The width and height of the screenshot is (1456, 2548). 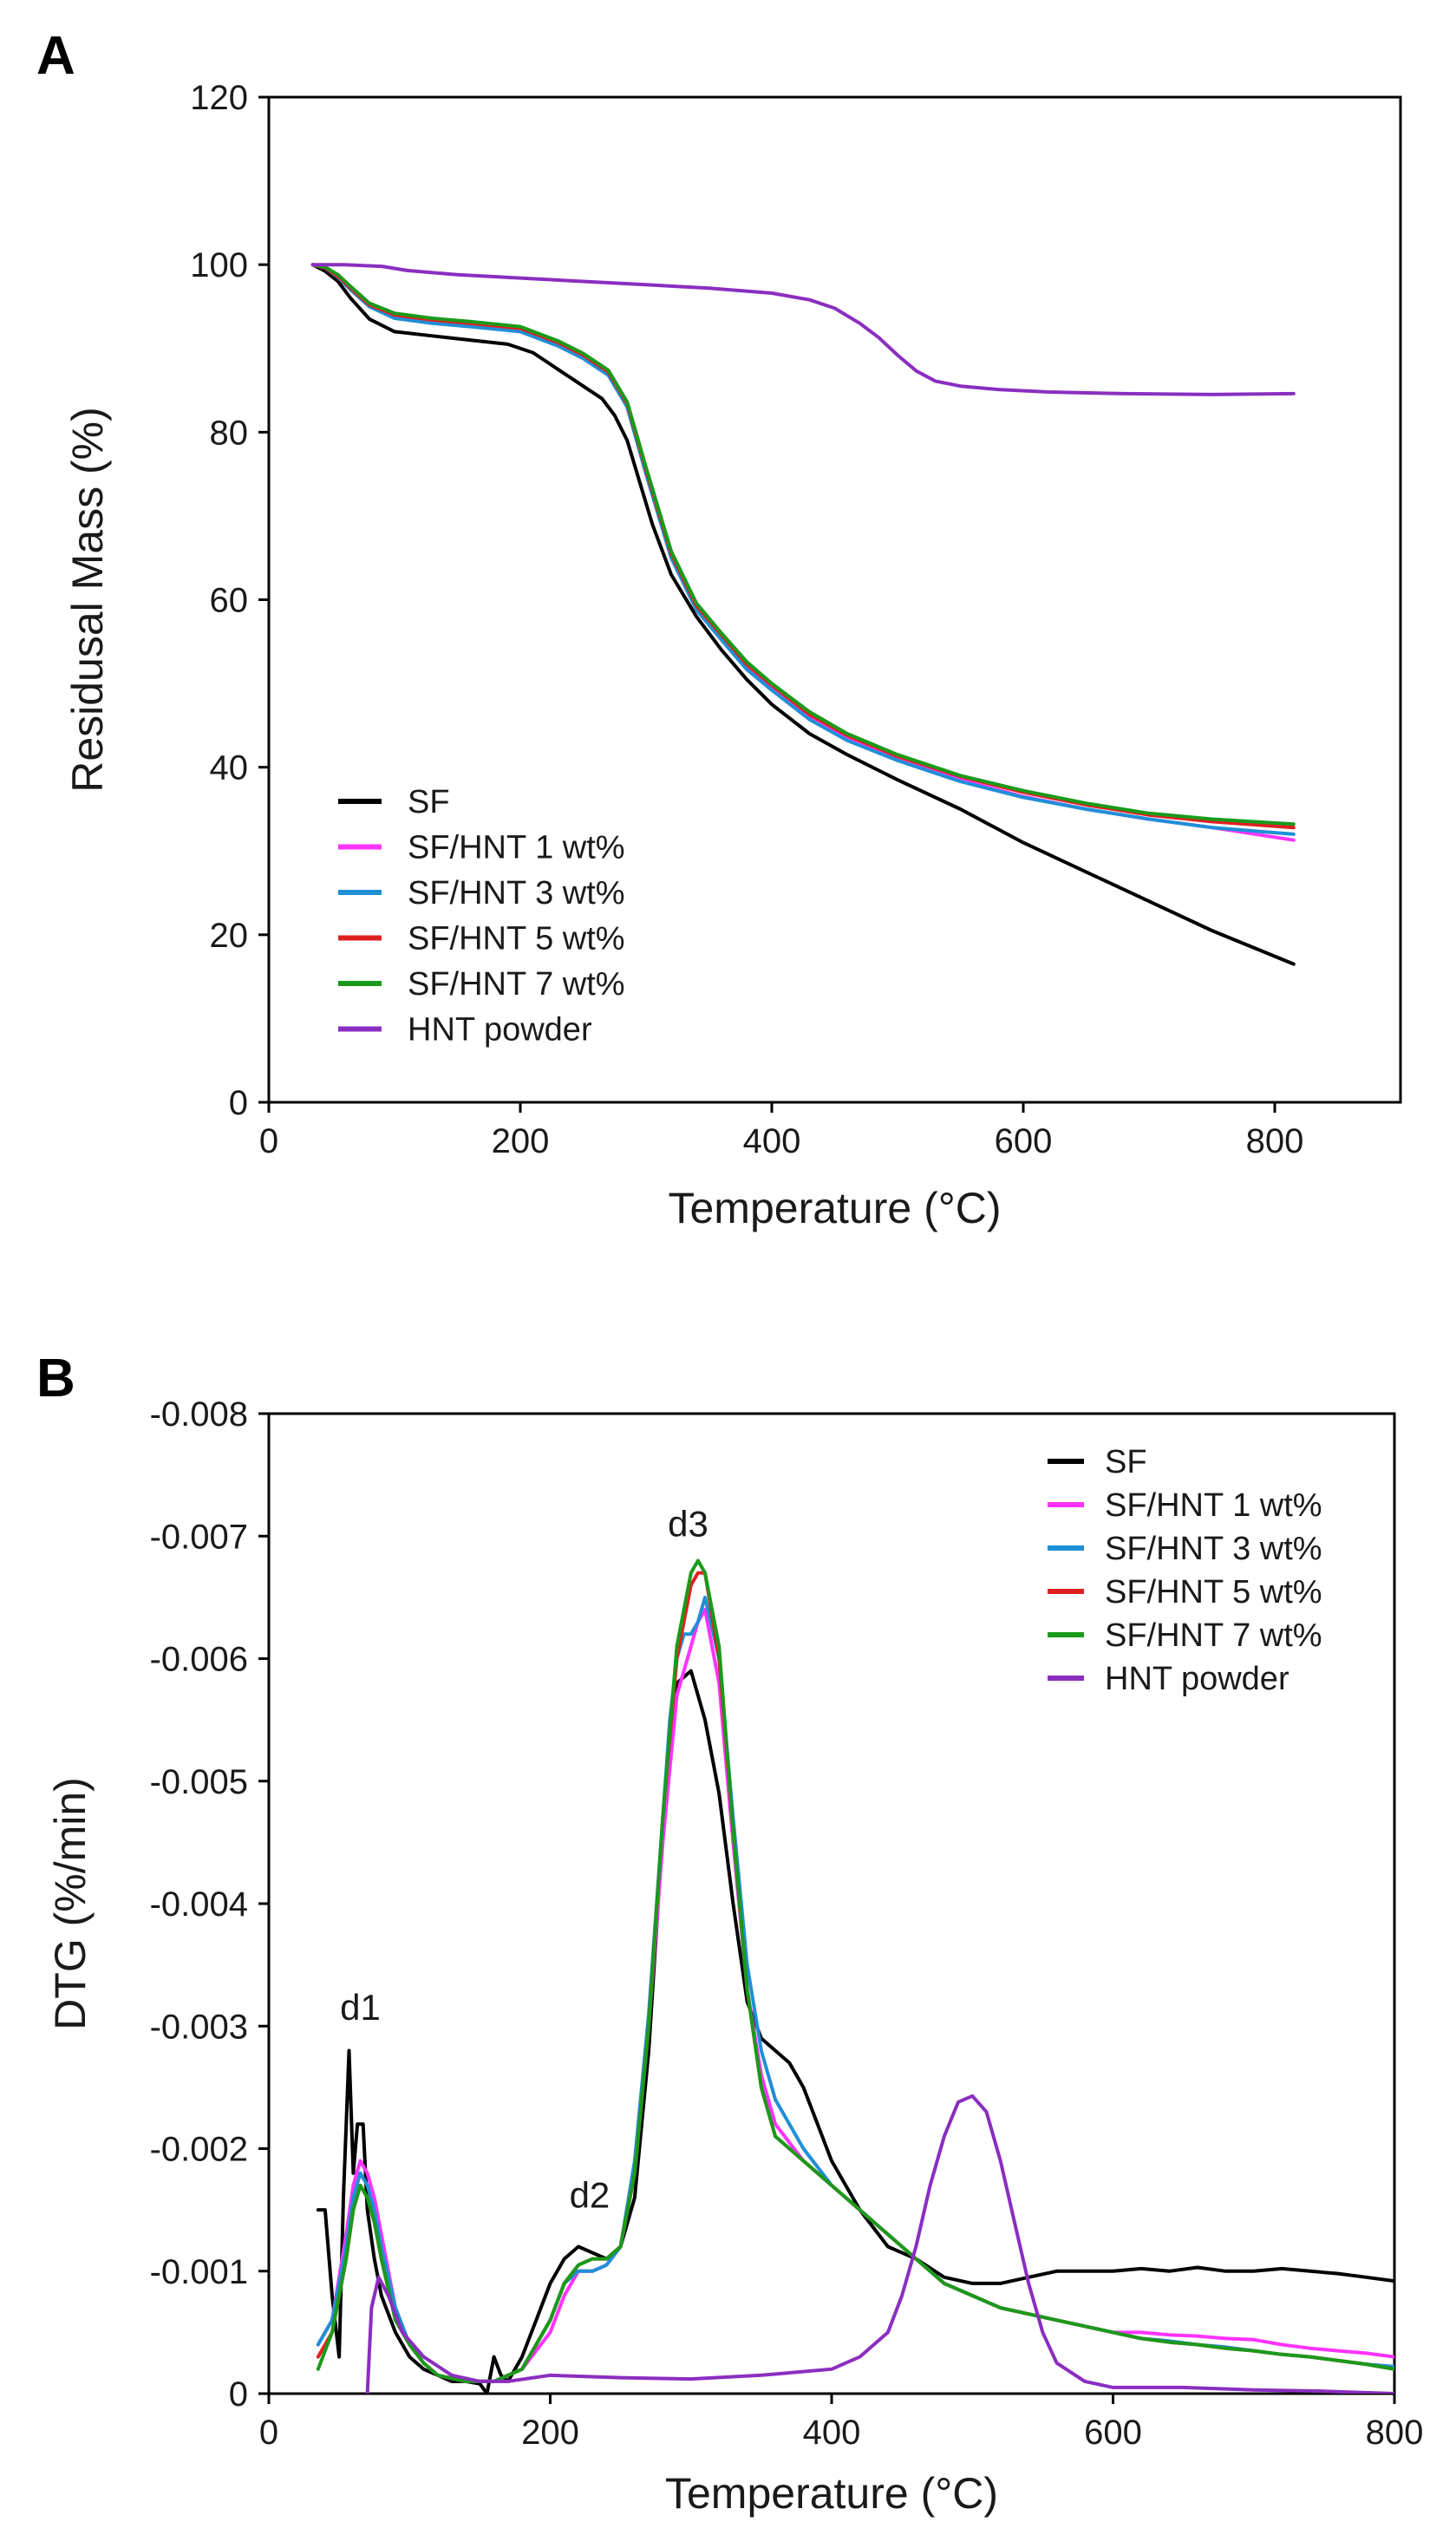 What do you see at coordinates (229, 433) in the screenshot?
I see `y-tick-label: 80` at bounding box center [229, 433].